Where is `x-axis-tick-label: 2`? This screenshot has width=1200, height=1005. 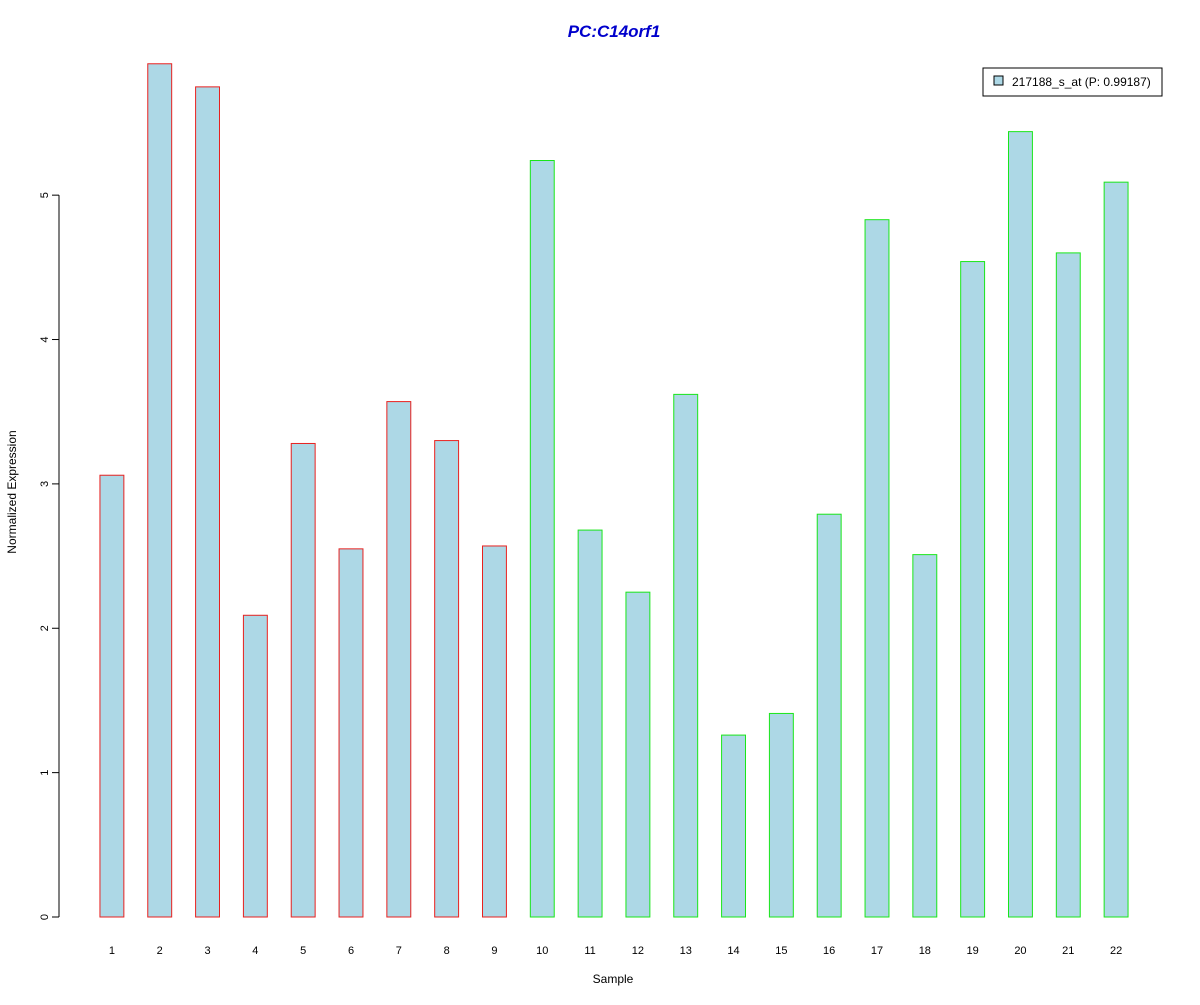
x-axis-tick-label: 2 is located at coordinates (160, 951).